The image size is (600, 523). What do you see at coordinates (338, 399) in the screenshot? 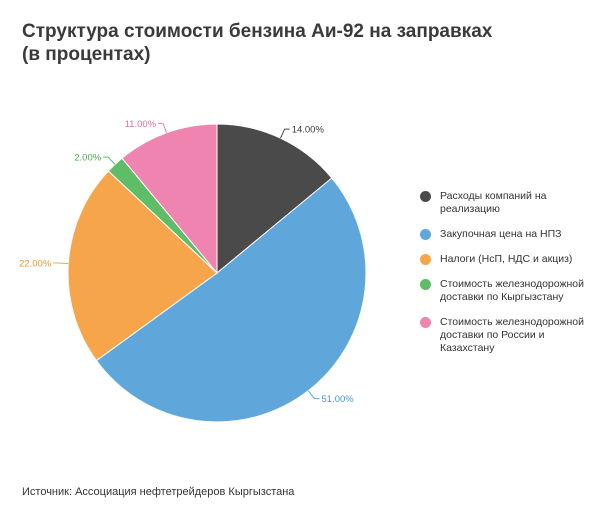
I see `pie-data-label-2: 51.00%` at bounding box center [338, 399].